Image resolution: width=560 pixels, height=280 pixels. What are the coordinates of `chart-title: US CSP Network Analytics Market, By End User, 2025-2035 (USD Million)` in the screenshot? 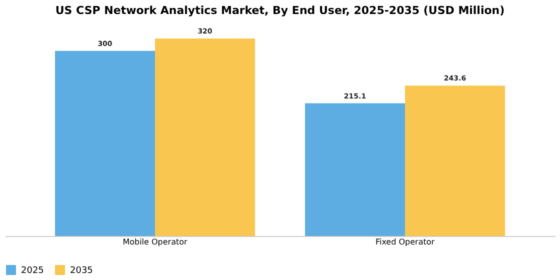 It's located at (280, 10).